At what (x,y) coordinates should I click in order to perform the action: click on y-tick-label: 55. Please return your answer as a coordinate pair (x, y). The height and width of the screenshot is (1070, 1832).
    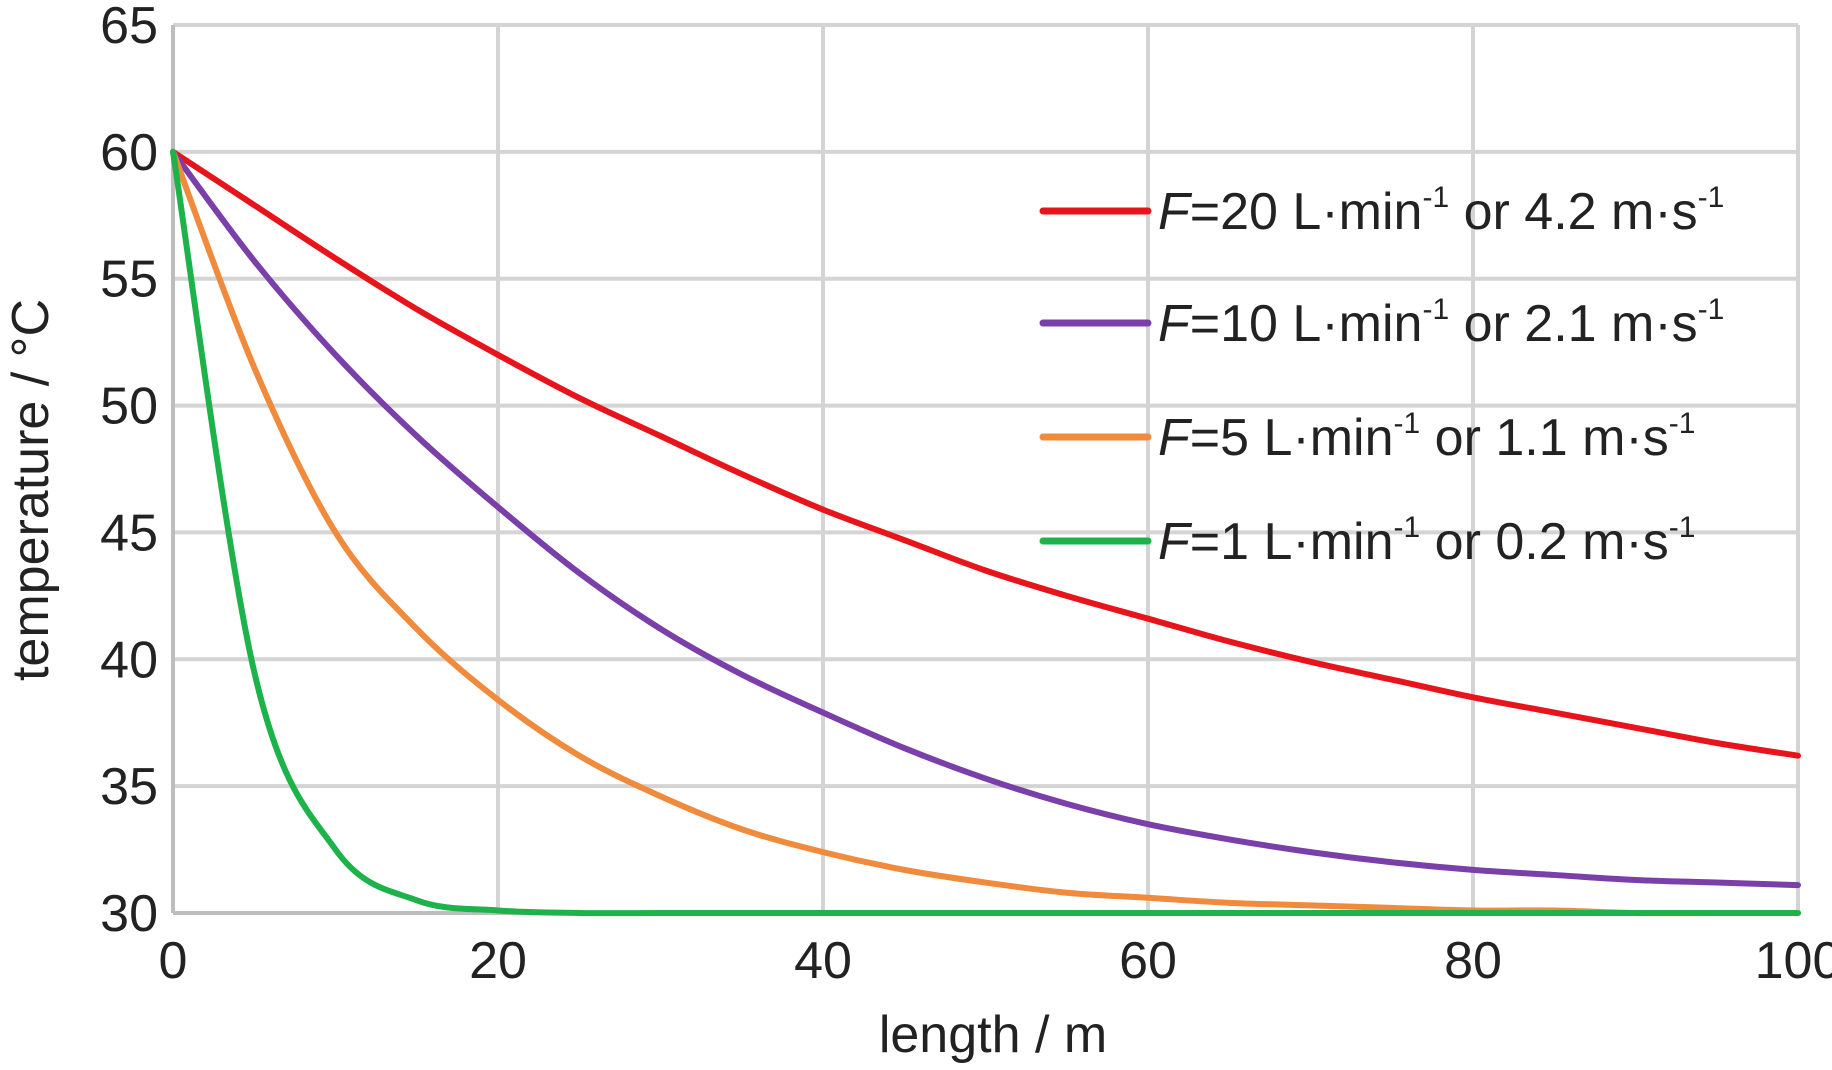
    Looking at the image, I should click on (129, 280).